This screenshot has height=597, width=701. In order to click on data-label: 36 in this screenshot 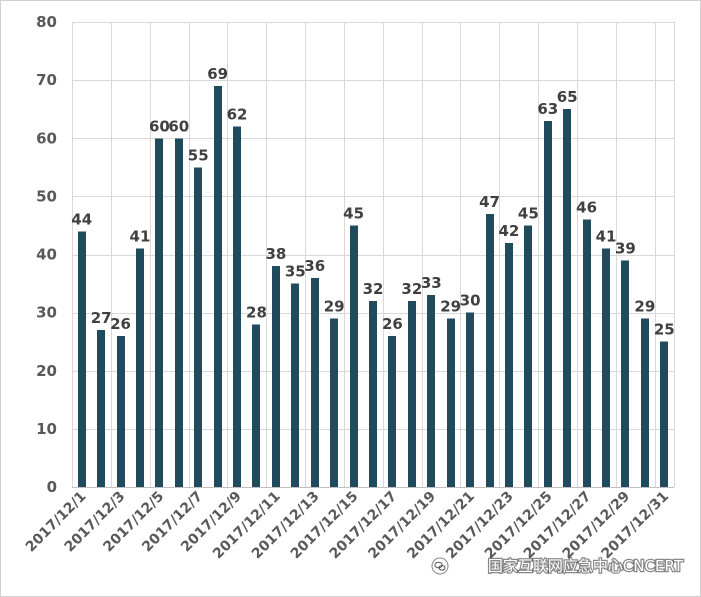, I will do `click(314, 266)`.